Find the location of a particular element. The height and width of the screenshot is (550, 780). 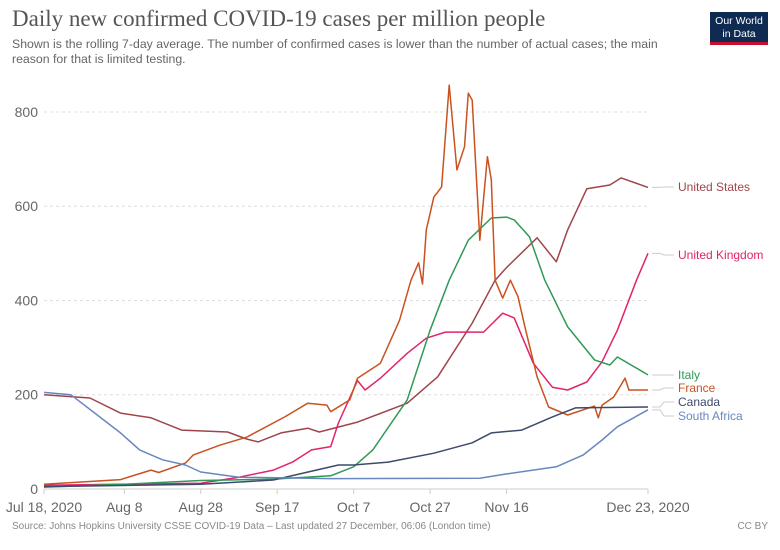

y-tick-label: 400 is located at coordinates (27, 300).